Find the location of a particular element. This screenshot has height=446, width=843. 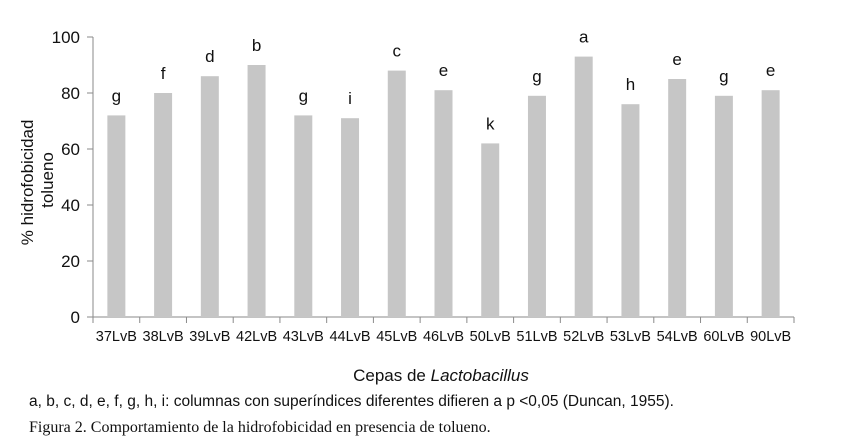

bar-52LvB is located at coordinates (583, 186).